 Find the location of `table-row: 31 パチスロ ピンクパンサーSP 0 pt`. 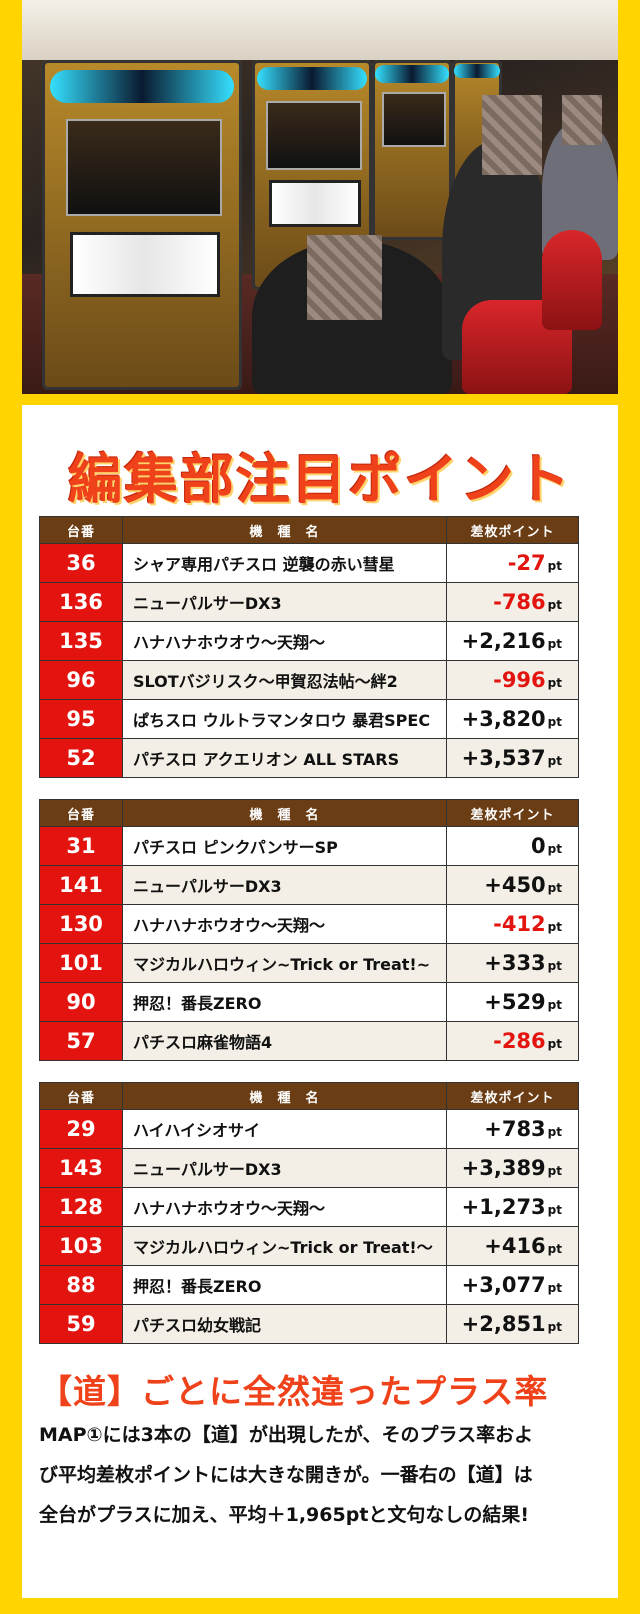

table-row: 31 パチスロ ピンクパンサーSP 0 pt is located at coordinates (309, 846).